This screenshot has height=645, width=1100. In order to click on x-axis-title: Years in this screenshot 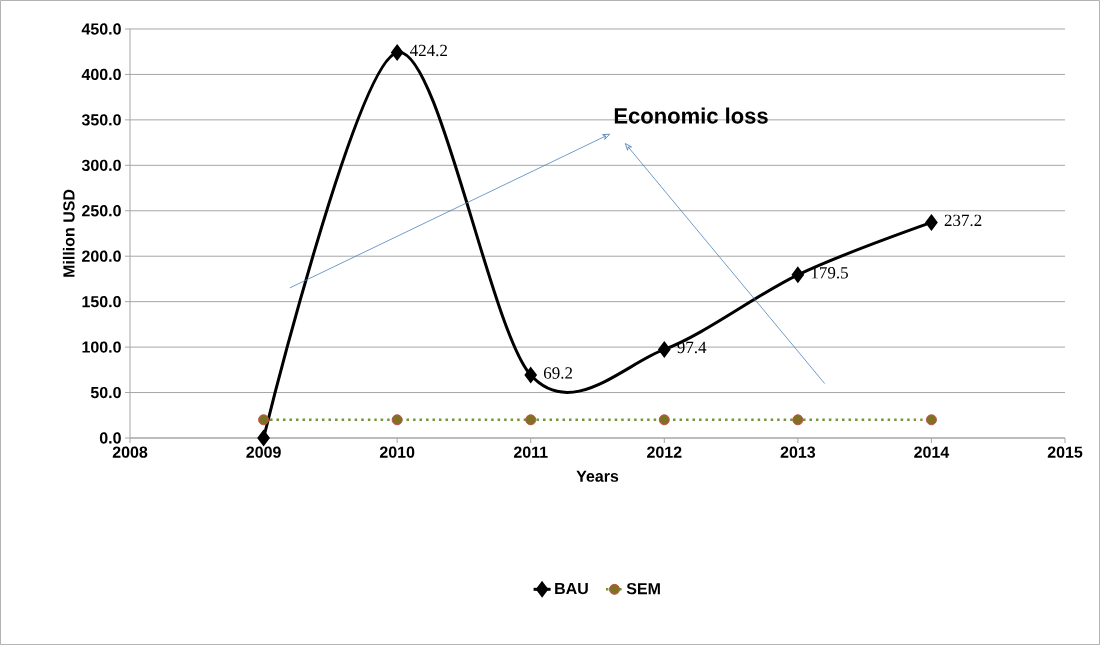, I will do `click(597, 476)`.